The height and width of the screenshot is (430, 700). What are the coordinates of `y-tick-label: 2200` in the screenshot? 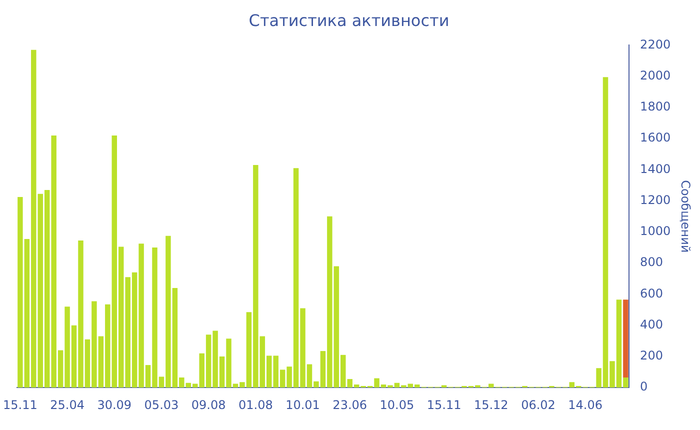 It's located at (655, 44).